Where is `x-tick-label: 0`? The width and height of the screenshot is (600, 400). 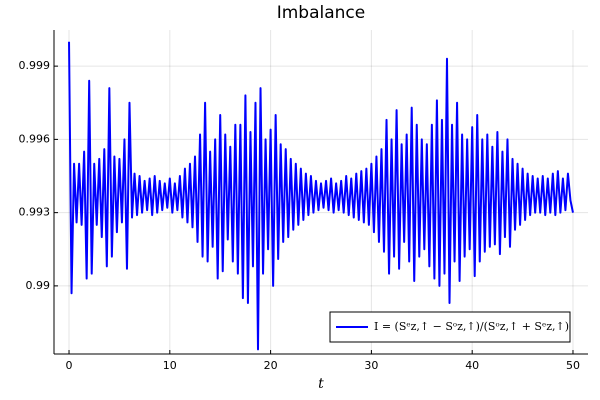 x-tick-label: 0 is located at coordinates (69, 365).